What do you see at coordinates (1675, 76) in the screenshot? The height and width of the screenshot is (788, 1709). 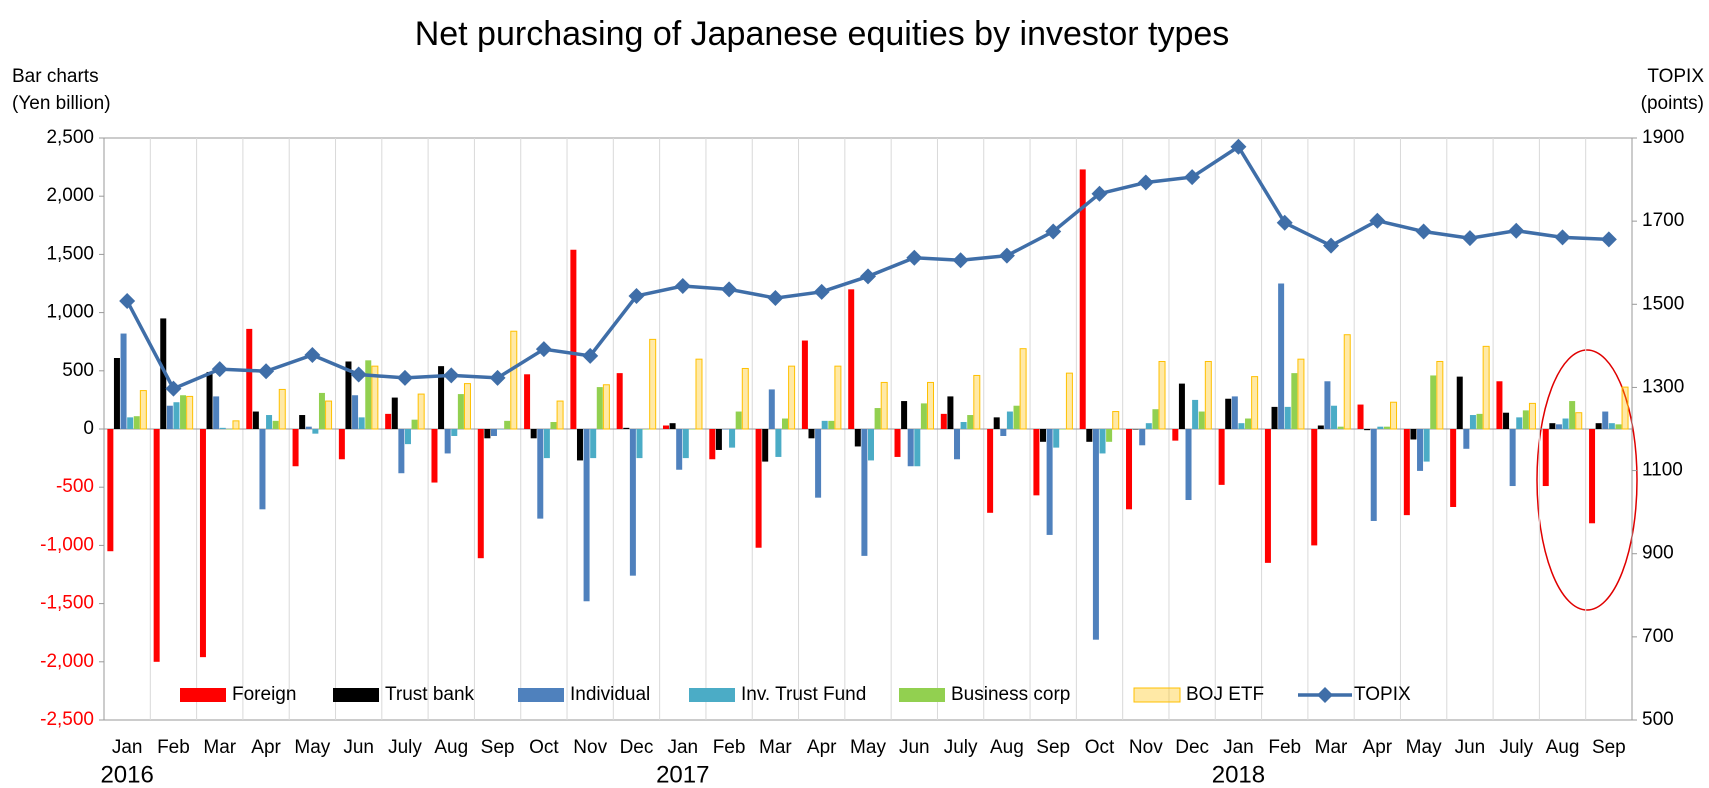 I see `y2-axis-label: TOPIX` at bounding box center [1675, 76].